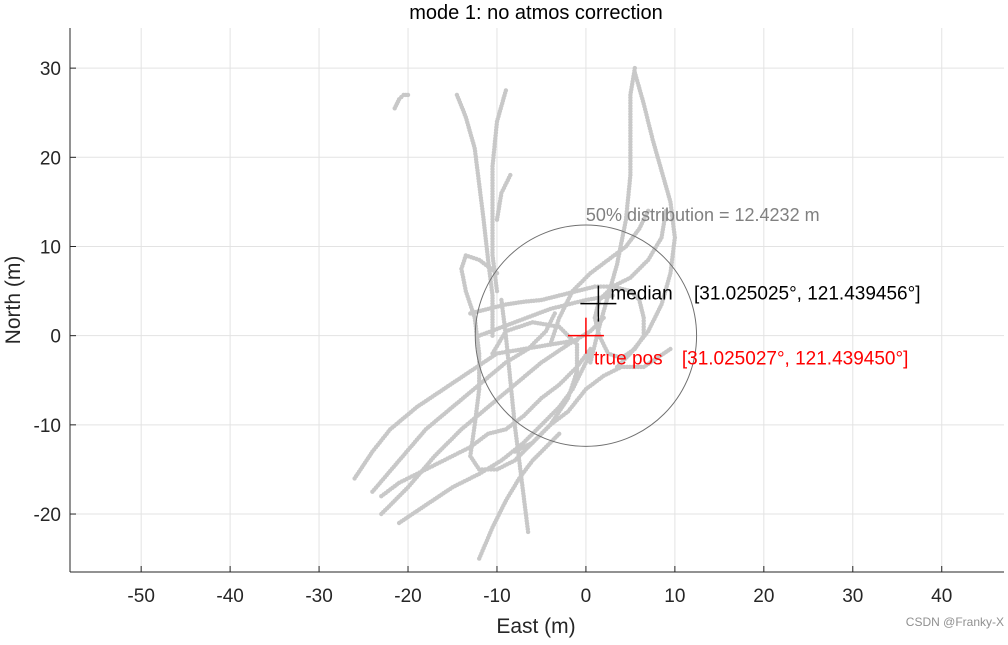 The height and width of the screenshot is (645, 1008). Describe the element at coordinates (539, 586) in the screenshot. I see `x-tick-group: -50 -40 -30 -20 -10 0 10 20 30 40` at that location.